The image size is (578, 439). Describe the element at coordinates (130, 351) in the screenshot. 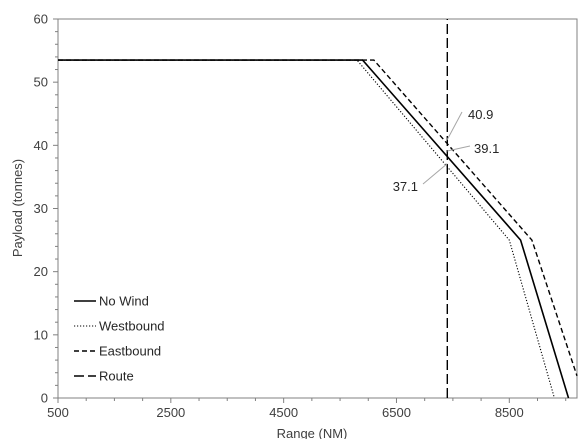

I see `legend-label: Eastbound` at that location.